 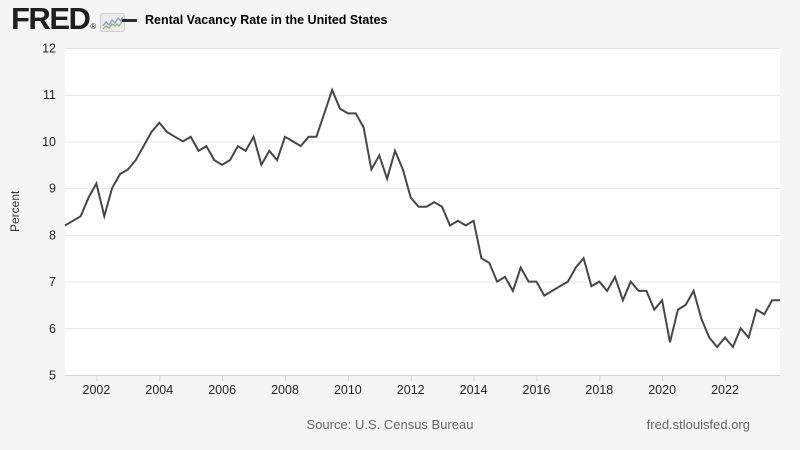 I want to click on y-tick-label: 5, so click(x=52, y=376).